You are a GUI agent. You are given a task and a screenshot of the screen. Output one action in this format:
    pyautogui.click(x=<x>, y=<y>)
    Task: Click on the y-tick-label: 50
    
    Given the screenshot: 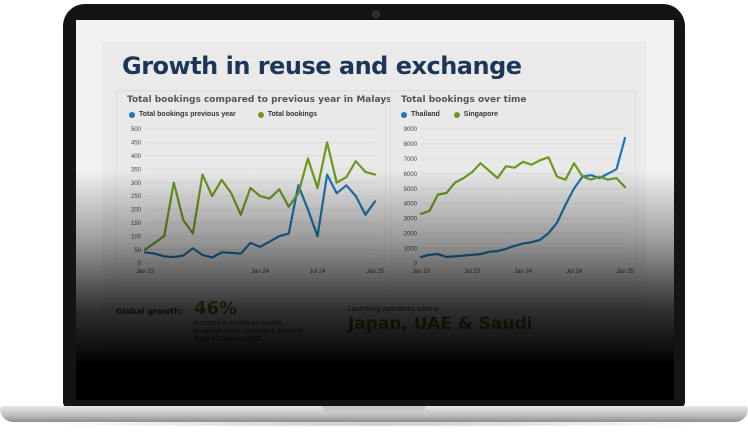 What is the action you would take?
    pyautogui.click(x=137, y=251)
    